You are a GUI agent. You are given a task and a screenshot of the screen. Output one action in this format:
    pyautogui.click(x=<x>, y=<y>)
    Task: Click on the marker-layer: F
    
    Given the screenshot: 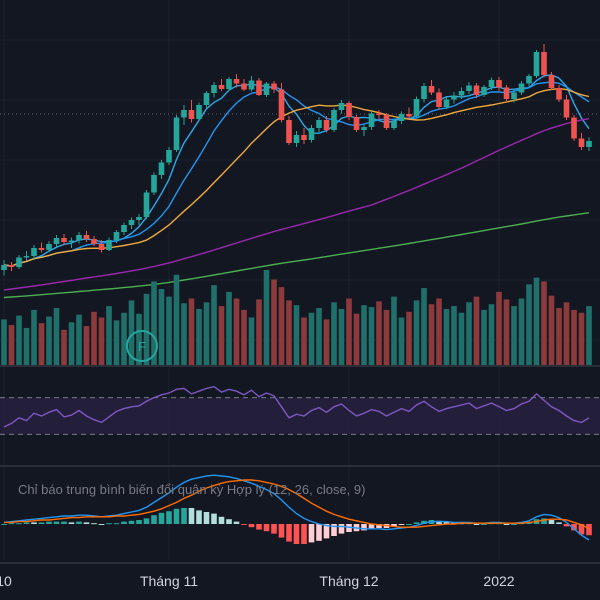 What is the action you would take?
    pyautogui.click(x=142, y=346)
    